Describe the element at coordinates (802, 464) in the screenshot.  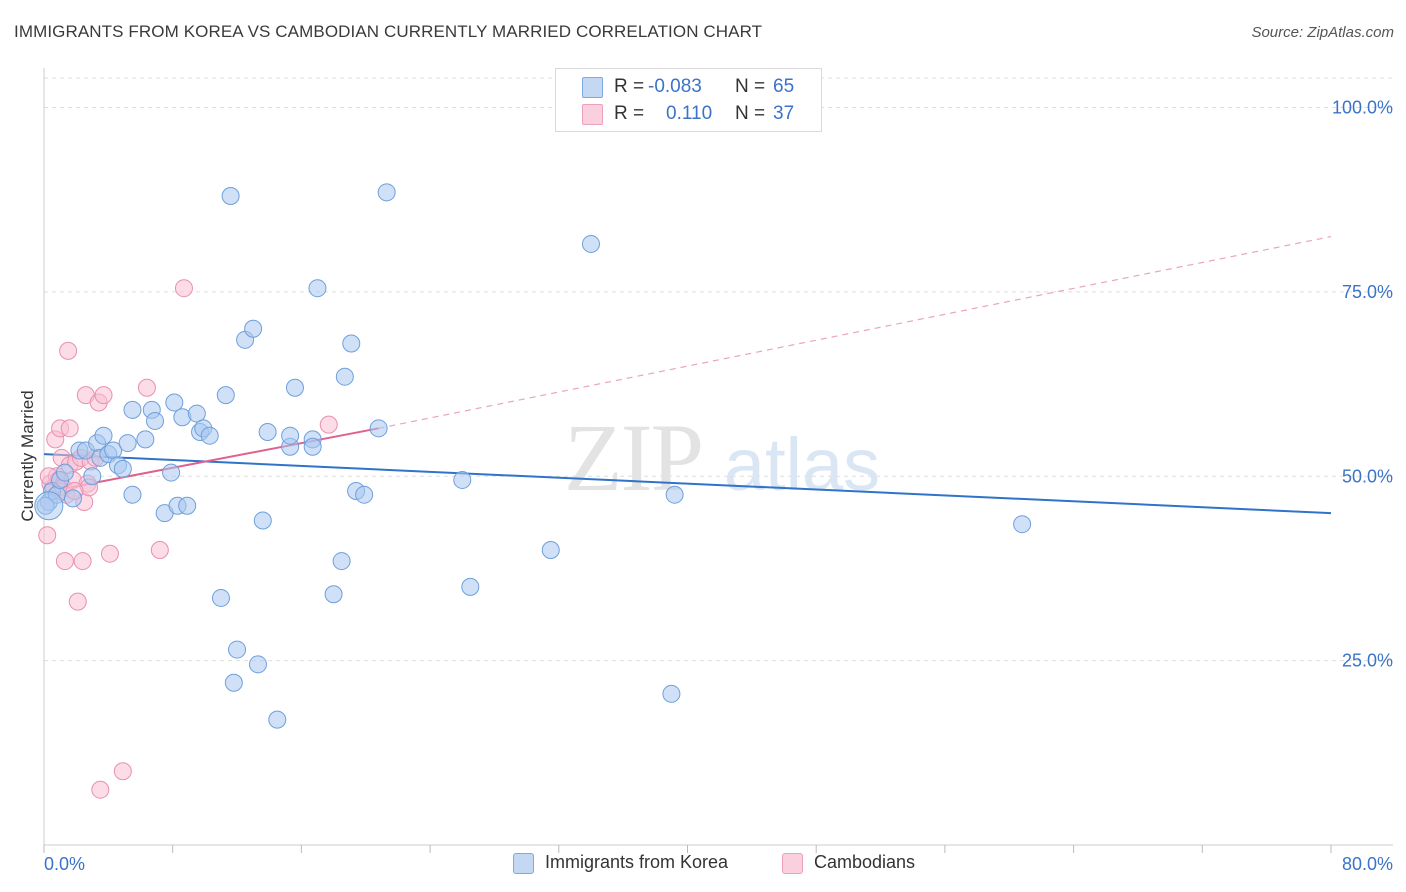
I see `watermark-atlas: atlas` at that location.